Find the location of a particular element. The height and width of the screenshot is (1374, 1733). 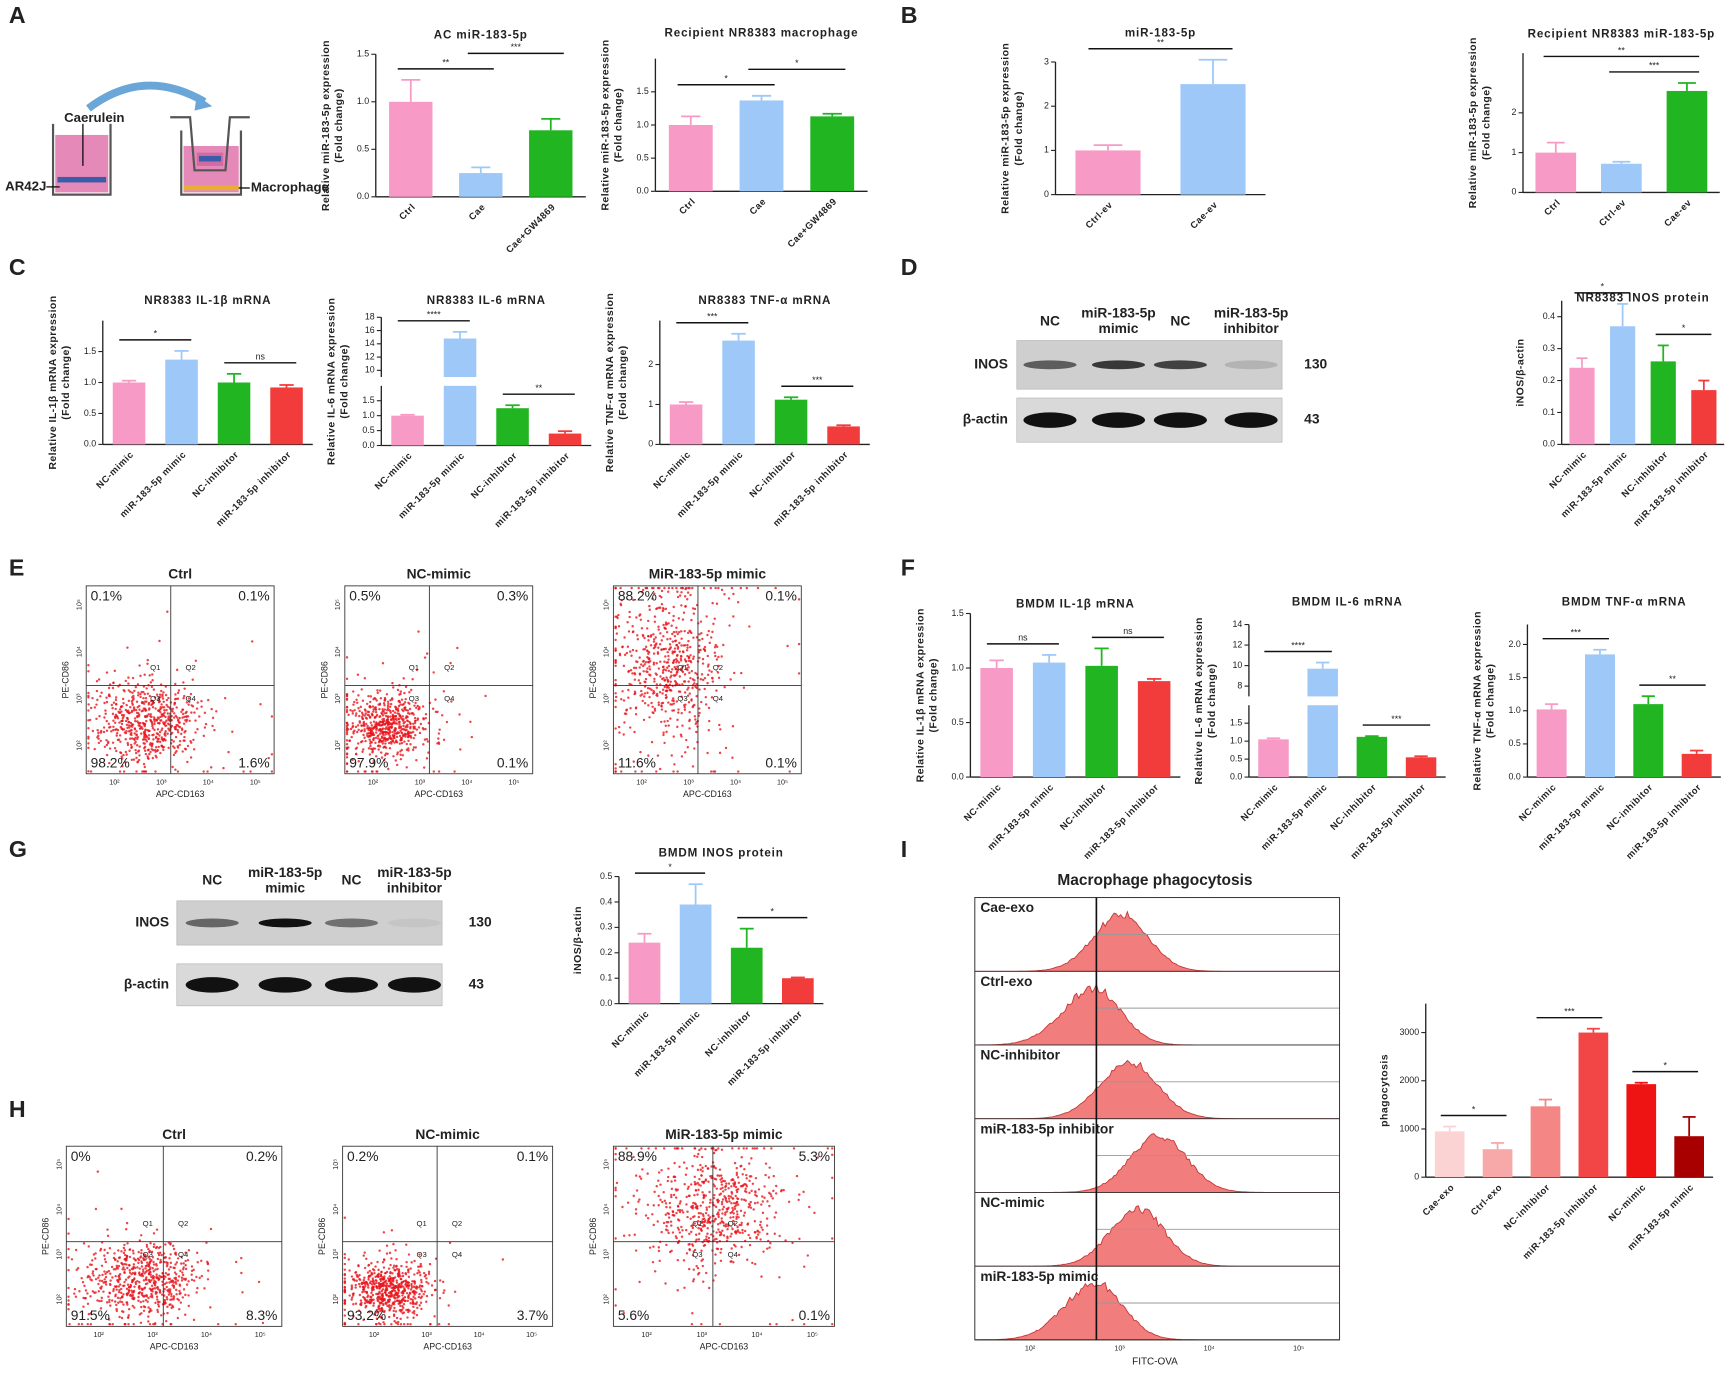

flow-y-tick: 10² is located at coordinates (60, 1299).